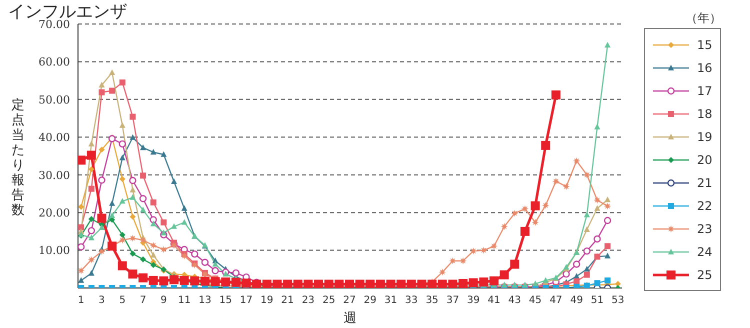  What do you see at coordinates (704, 67) in the screenshot?
I see `legend-label: 16` at bounding box center [704, 67].